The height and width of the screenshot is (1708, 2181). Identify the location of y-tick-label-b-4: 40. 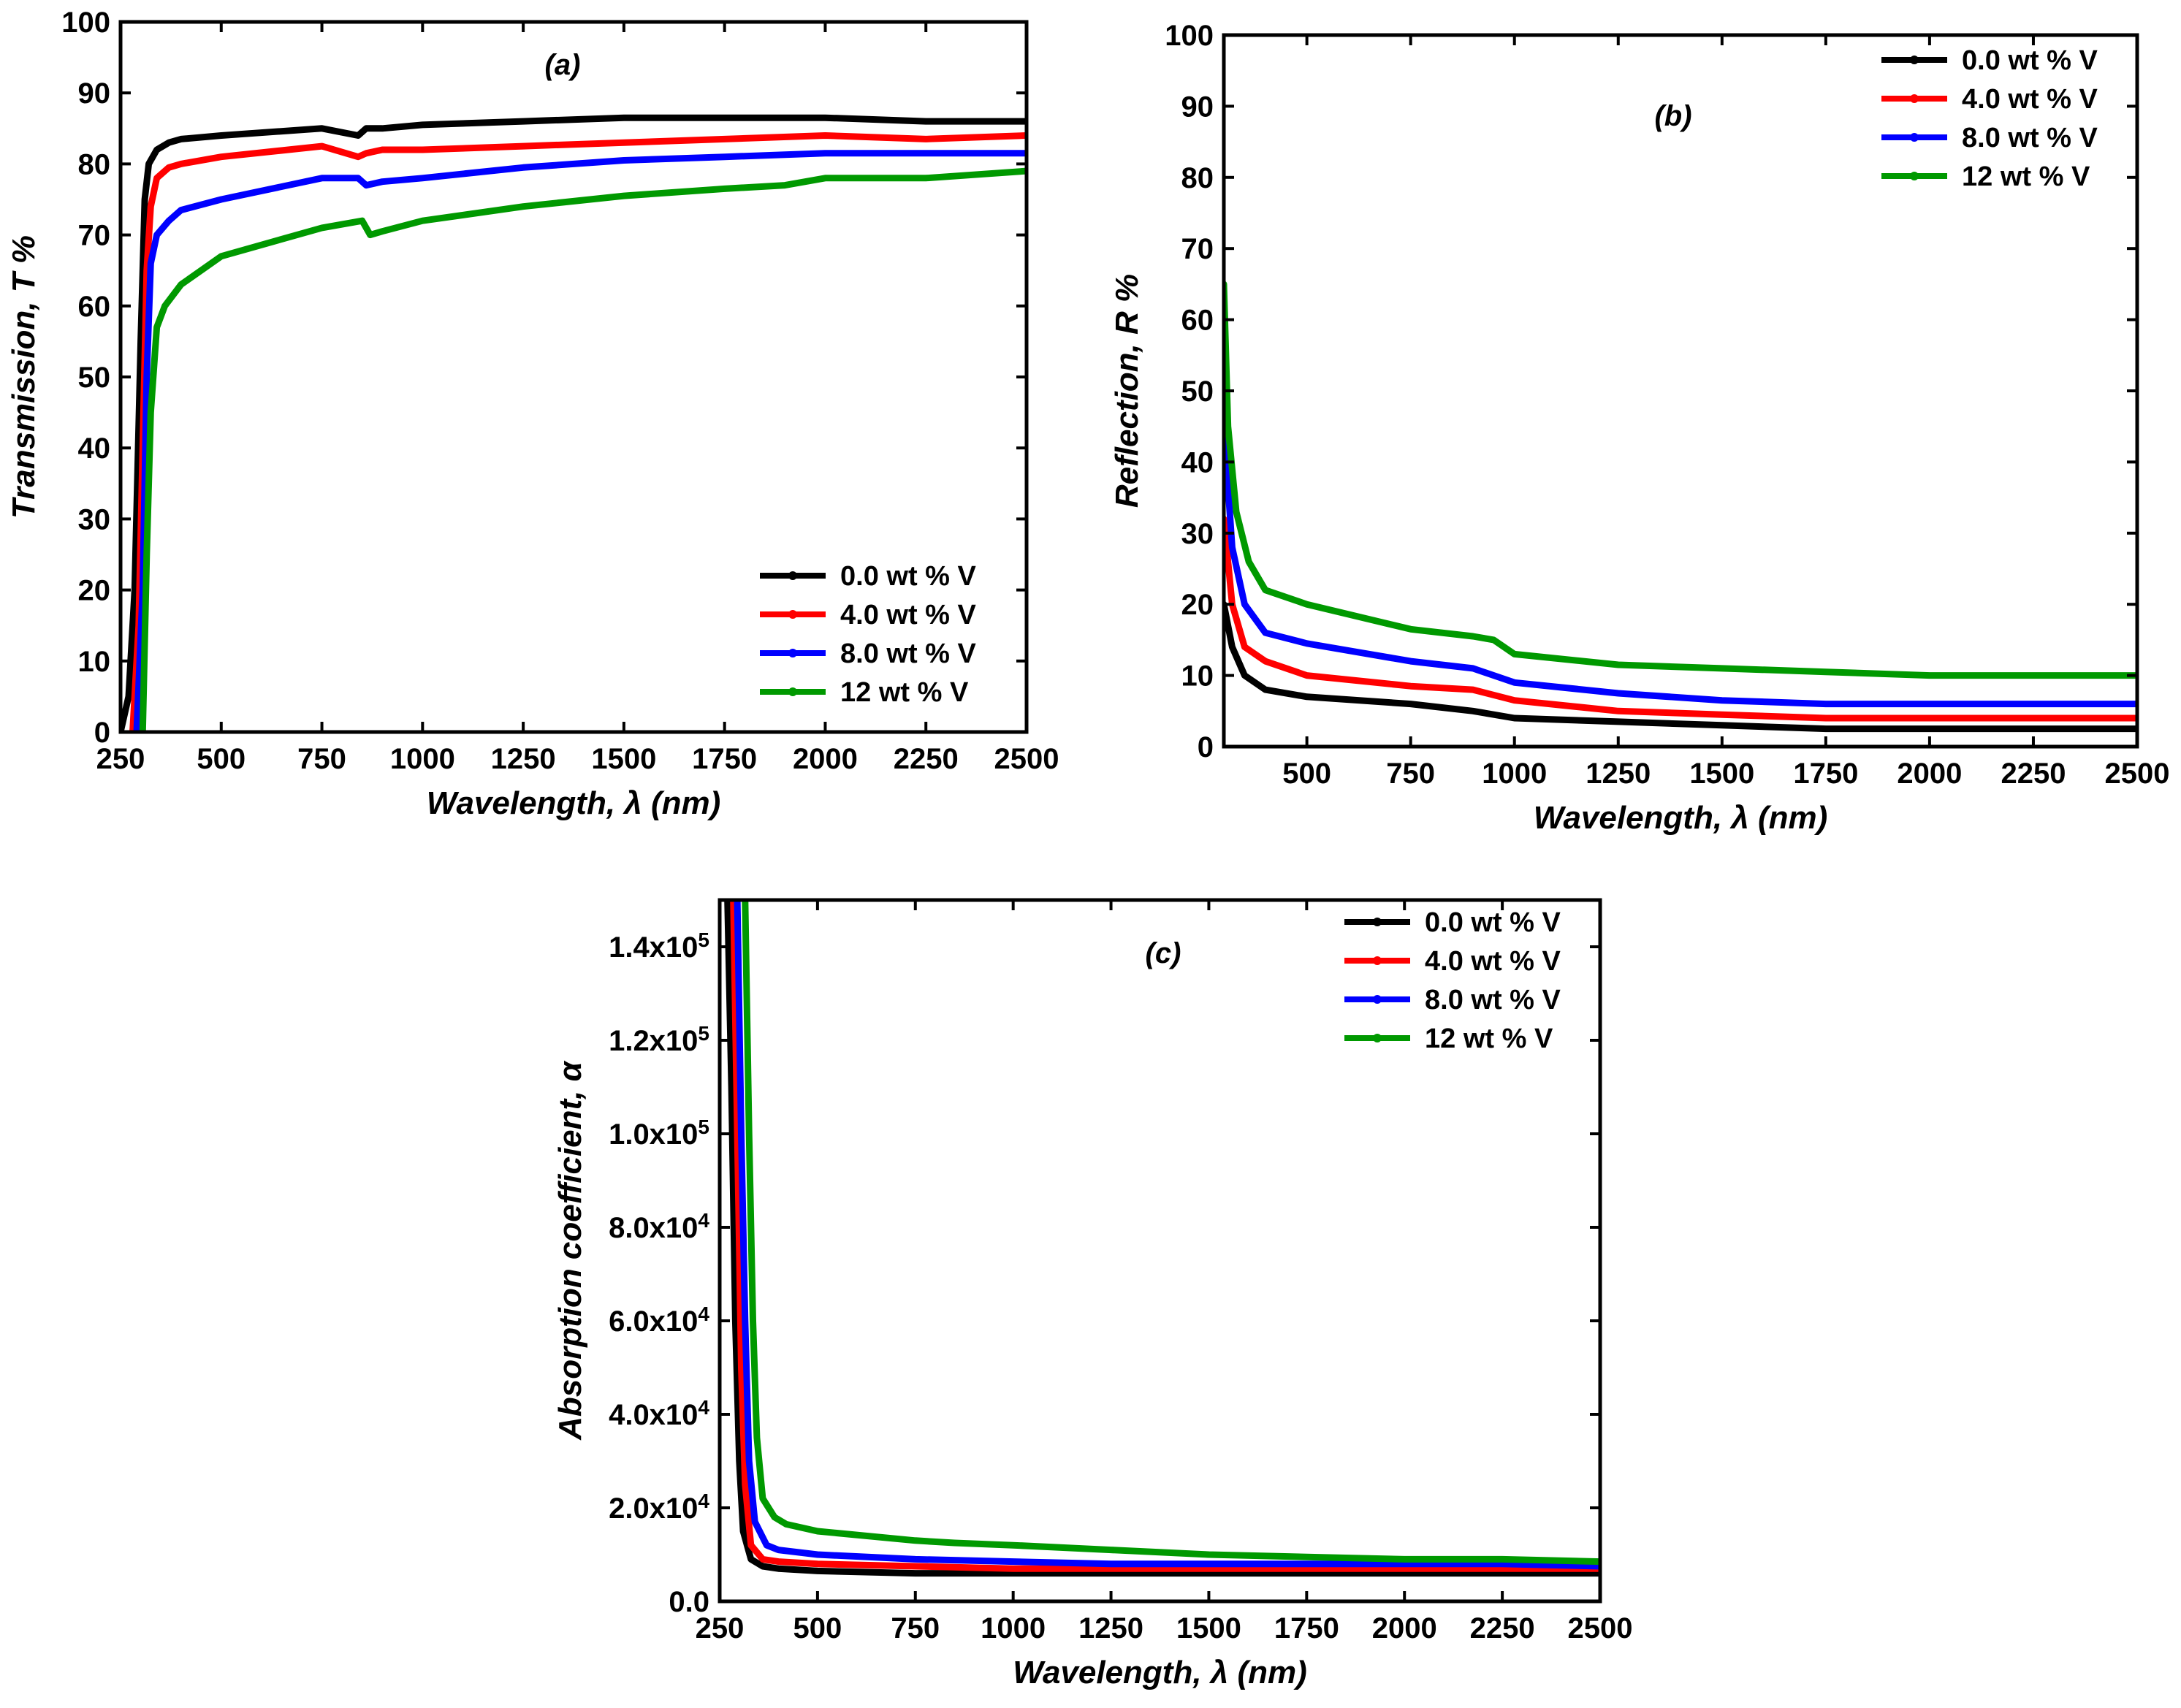
(1197, 462).